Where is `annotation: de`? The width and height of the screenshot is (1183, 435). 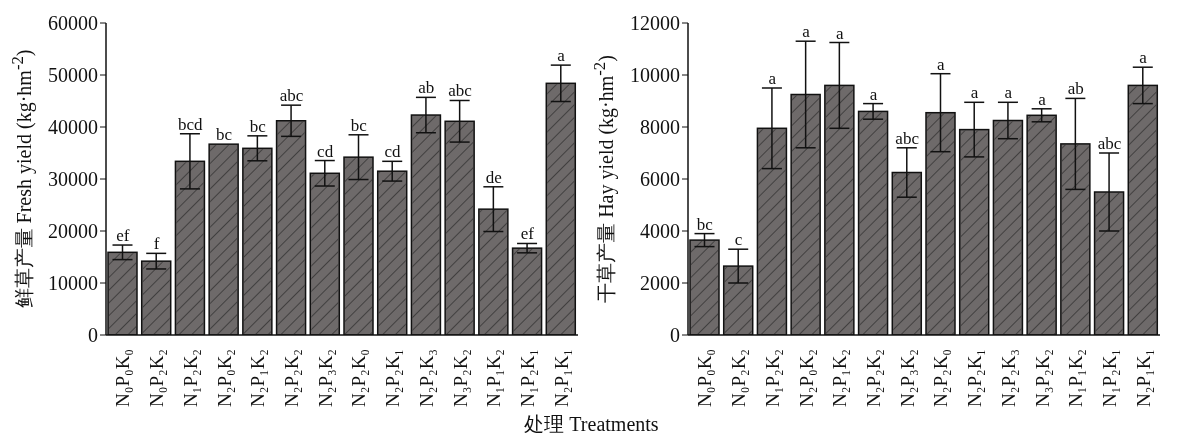 annotation: de is located at coordinates (493, 177).